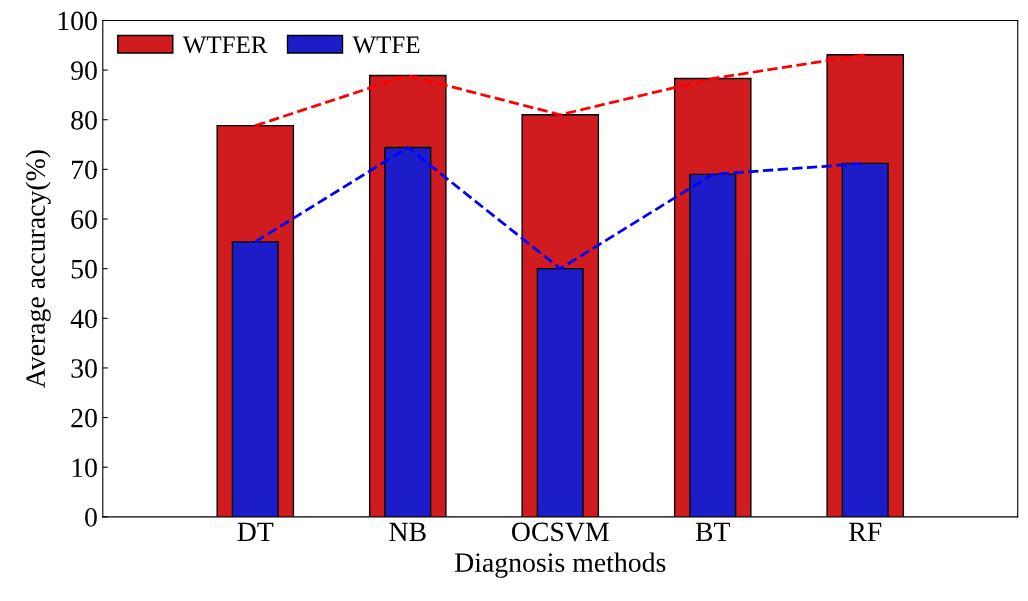 The image size is (1028, 601). What do you see at coordinates (84, 120) in the screenshot?
I see `y-tick-label: 80` at bounding box center [84, 120].